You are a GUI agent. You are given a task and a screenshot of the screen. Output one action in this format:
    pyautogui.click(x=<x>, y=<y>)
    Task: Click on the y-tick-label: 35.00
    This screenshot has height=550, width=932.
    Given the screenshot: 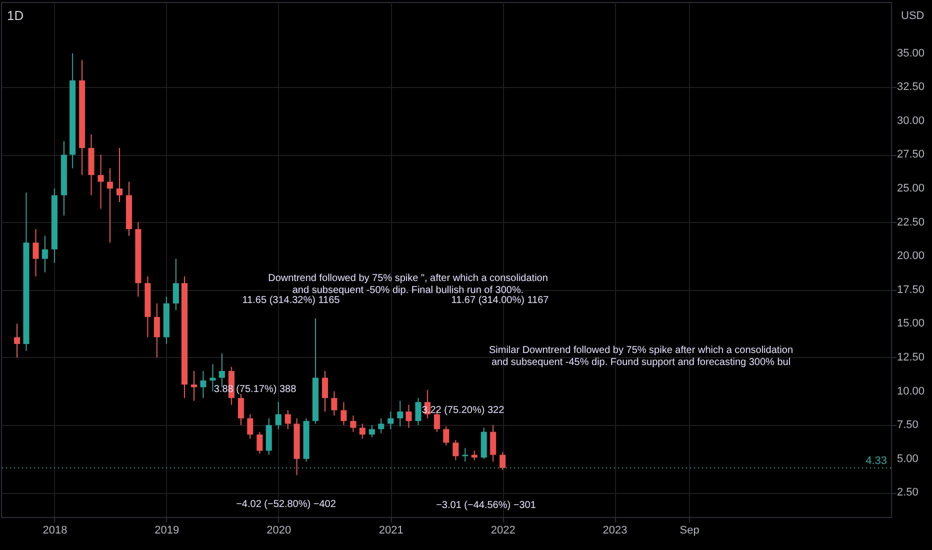 What is the action you would take?
    pyautogui.click(x=911, y=53)
    